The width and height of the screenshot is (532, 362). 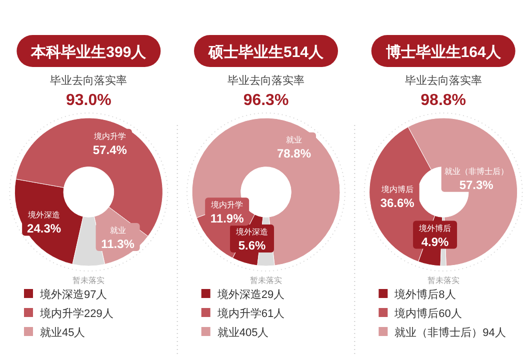 What do you see at coordinates (443, 52) in the screenshot?
I see `chart-title: 博士毕业生164人` at bounding box center [443, 52].